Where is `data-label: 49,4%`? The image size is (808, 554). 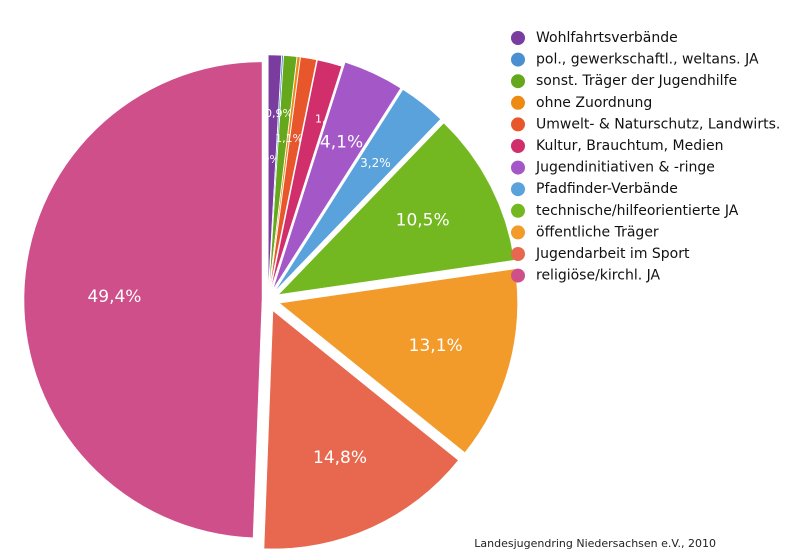
data-label: 49,4% is located at coordinates (114, 297).